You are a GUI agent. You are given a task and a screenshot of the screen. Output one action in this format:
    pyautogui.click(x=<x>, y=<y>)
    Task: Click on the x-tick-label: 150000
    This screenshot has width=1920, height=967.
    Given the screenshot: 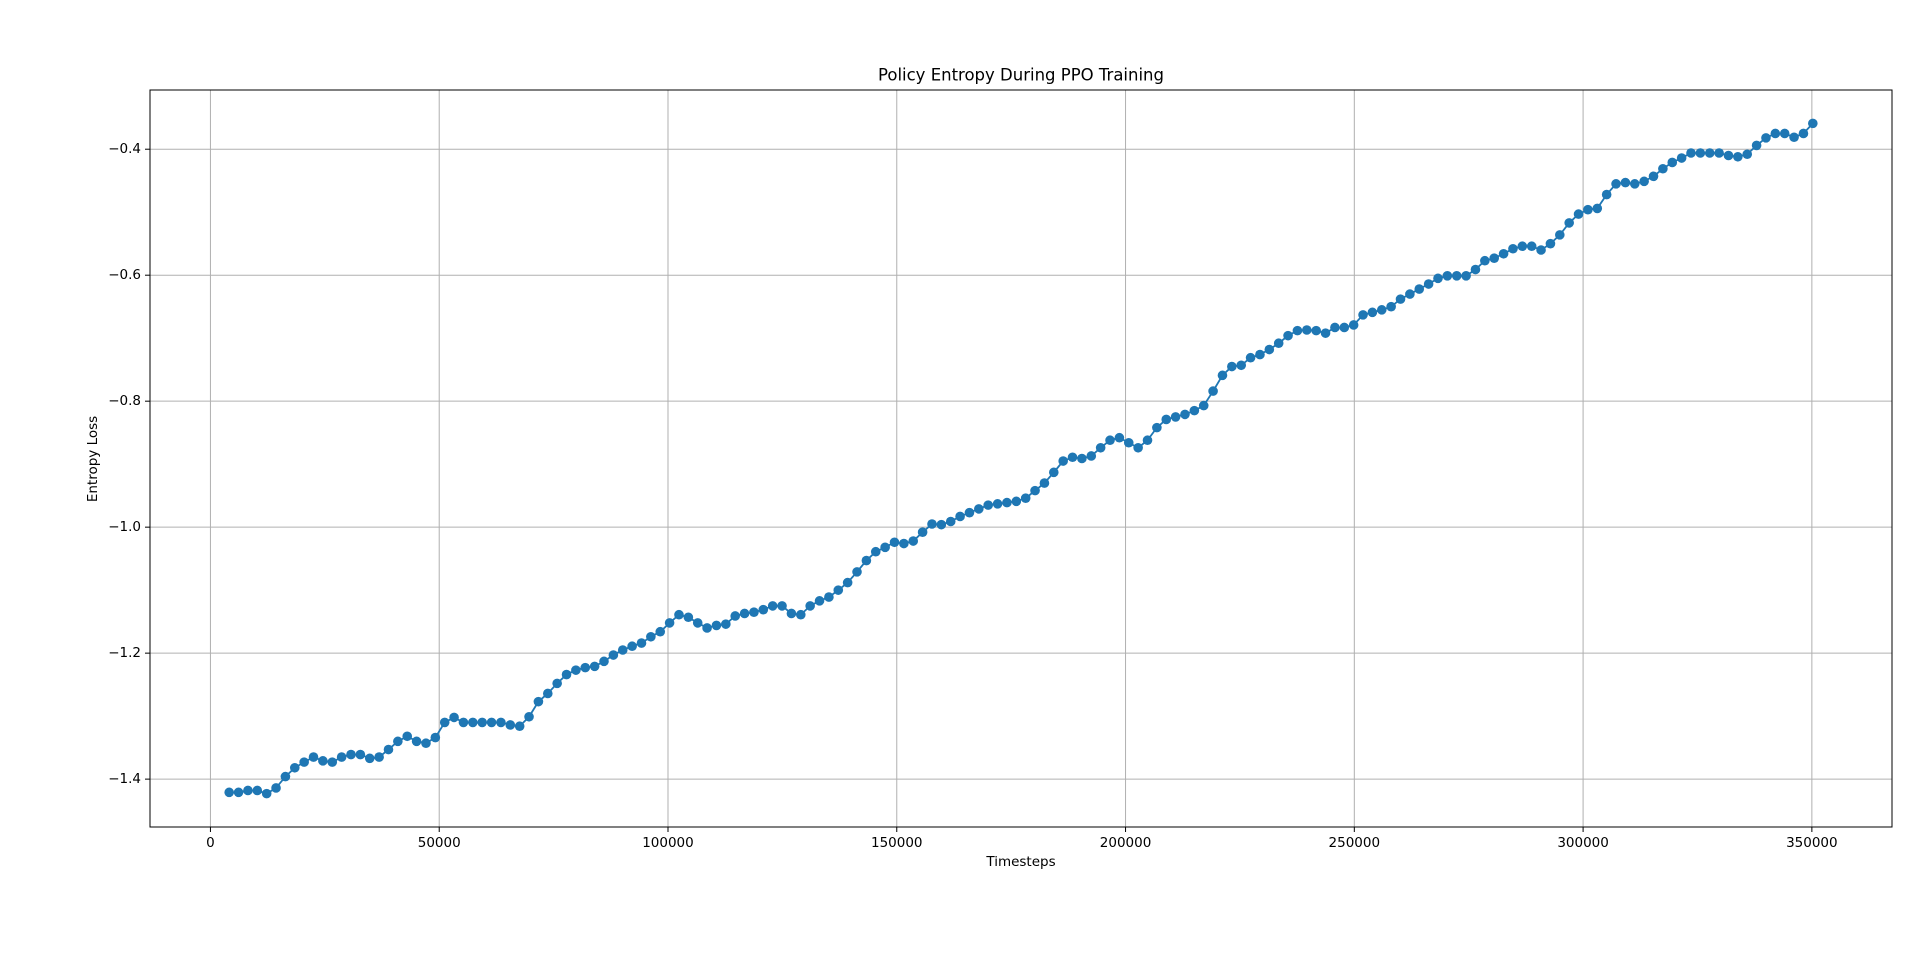 What is the action you would take?
    pyautogui.click(x=897, y=843)
    